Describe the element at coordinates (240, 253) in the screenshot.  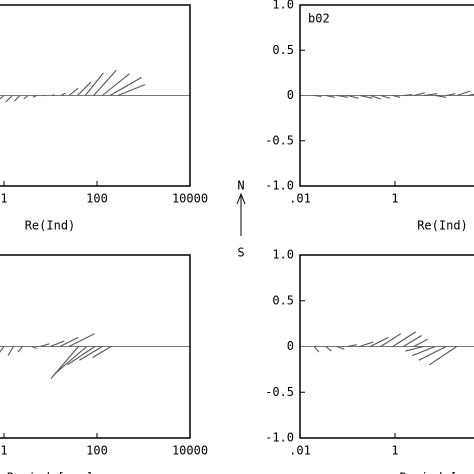
I see `compass-south: S` at that location.